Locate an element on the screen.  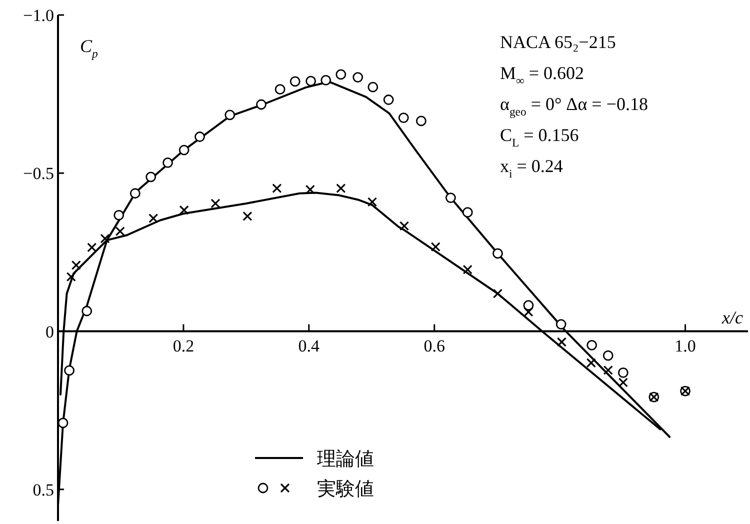
legend-label: 実験値 is located at coordinates (345, 489).